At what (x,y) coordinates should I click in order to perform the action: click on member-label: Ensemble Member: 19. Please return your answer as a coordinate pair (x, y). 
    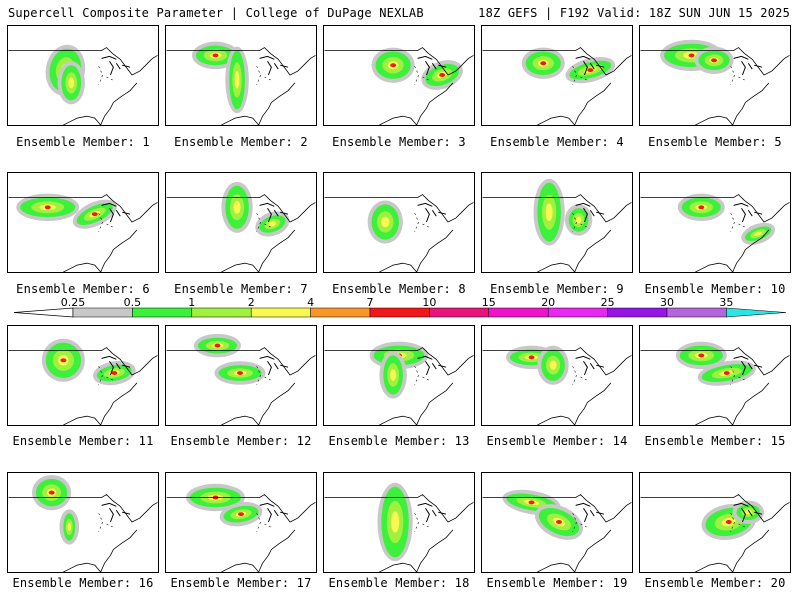
    Looking at the image, I should click on (557, 583).